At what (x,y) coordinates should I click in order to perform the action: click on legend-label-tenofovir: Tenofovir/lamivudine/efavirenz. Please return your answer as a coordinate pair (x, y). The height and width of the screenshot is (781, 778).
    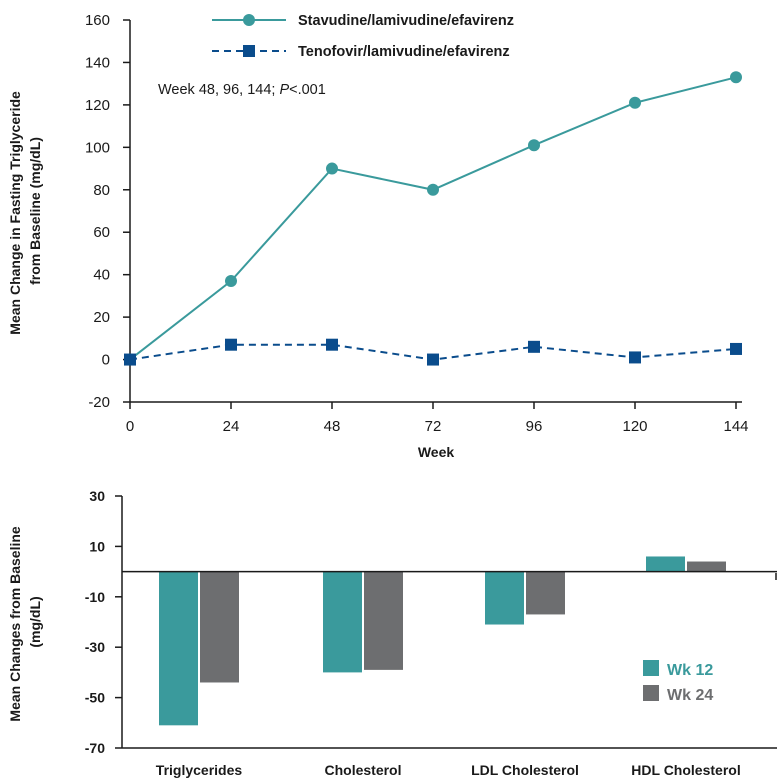
    Looking at the image, I should click on (404, 52).